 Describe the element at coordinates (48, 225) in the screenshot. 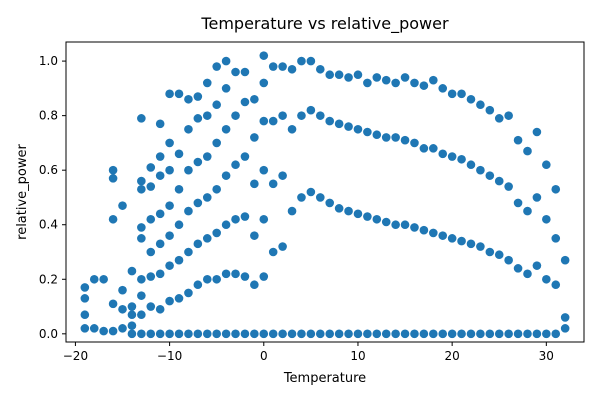

I see `y-tick-label: 0.4` at that location.